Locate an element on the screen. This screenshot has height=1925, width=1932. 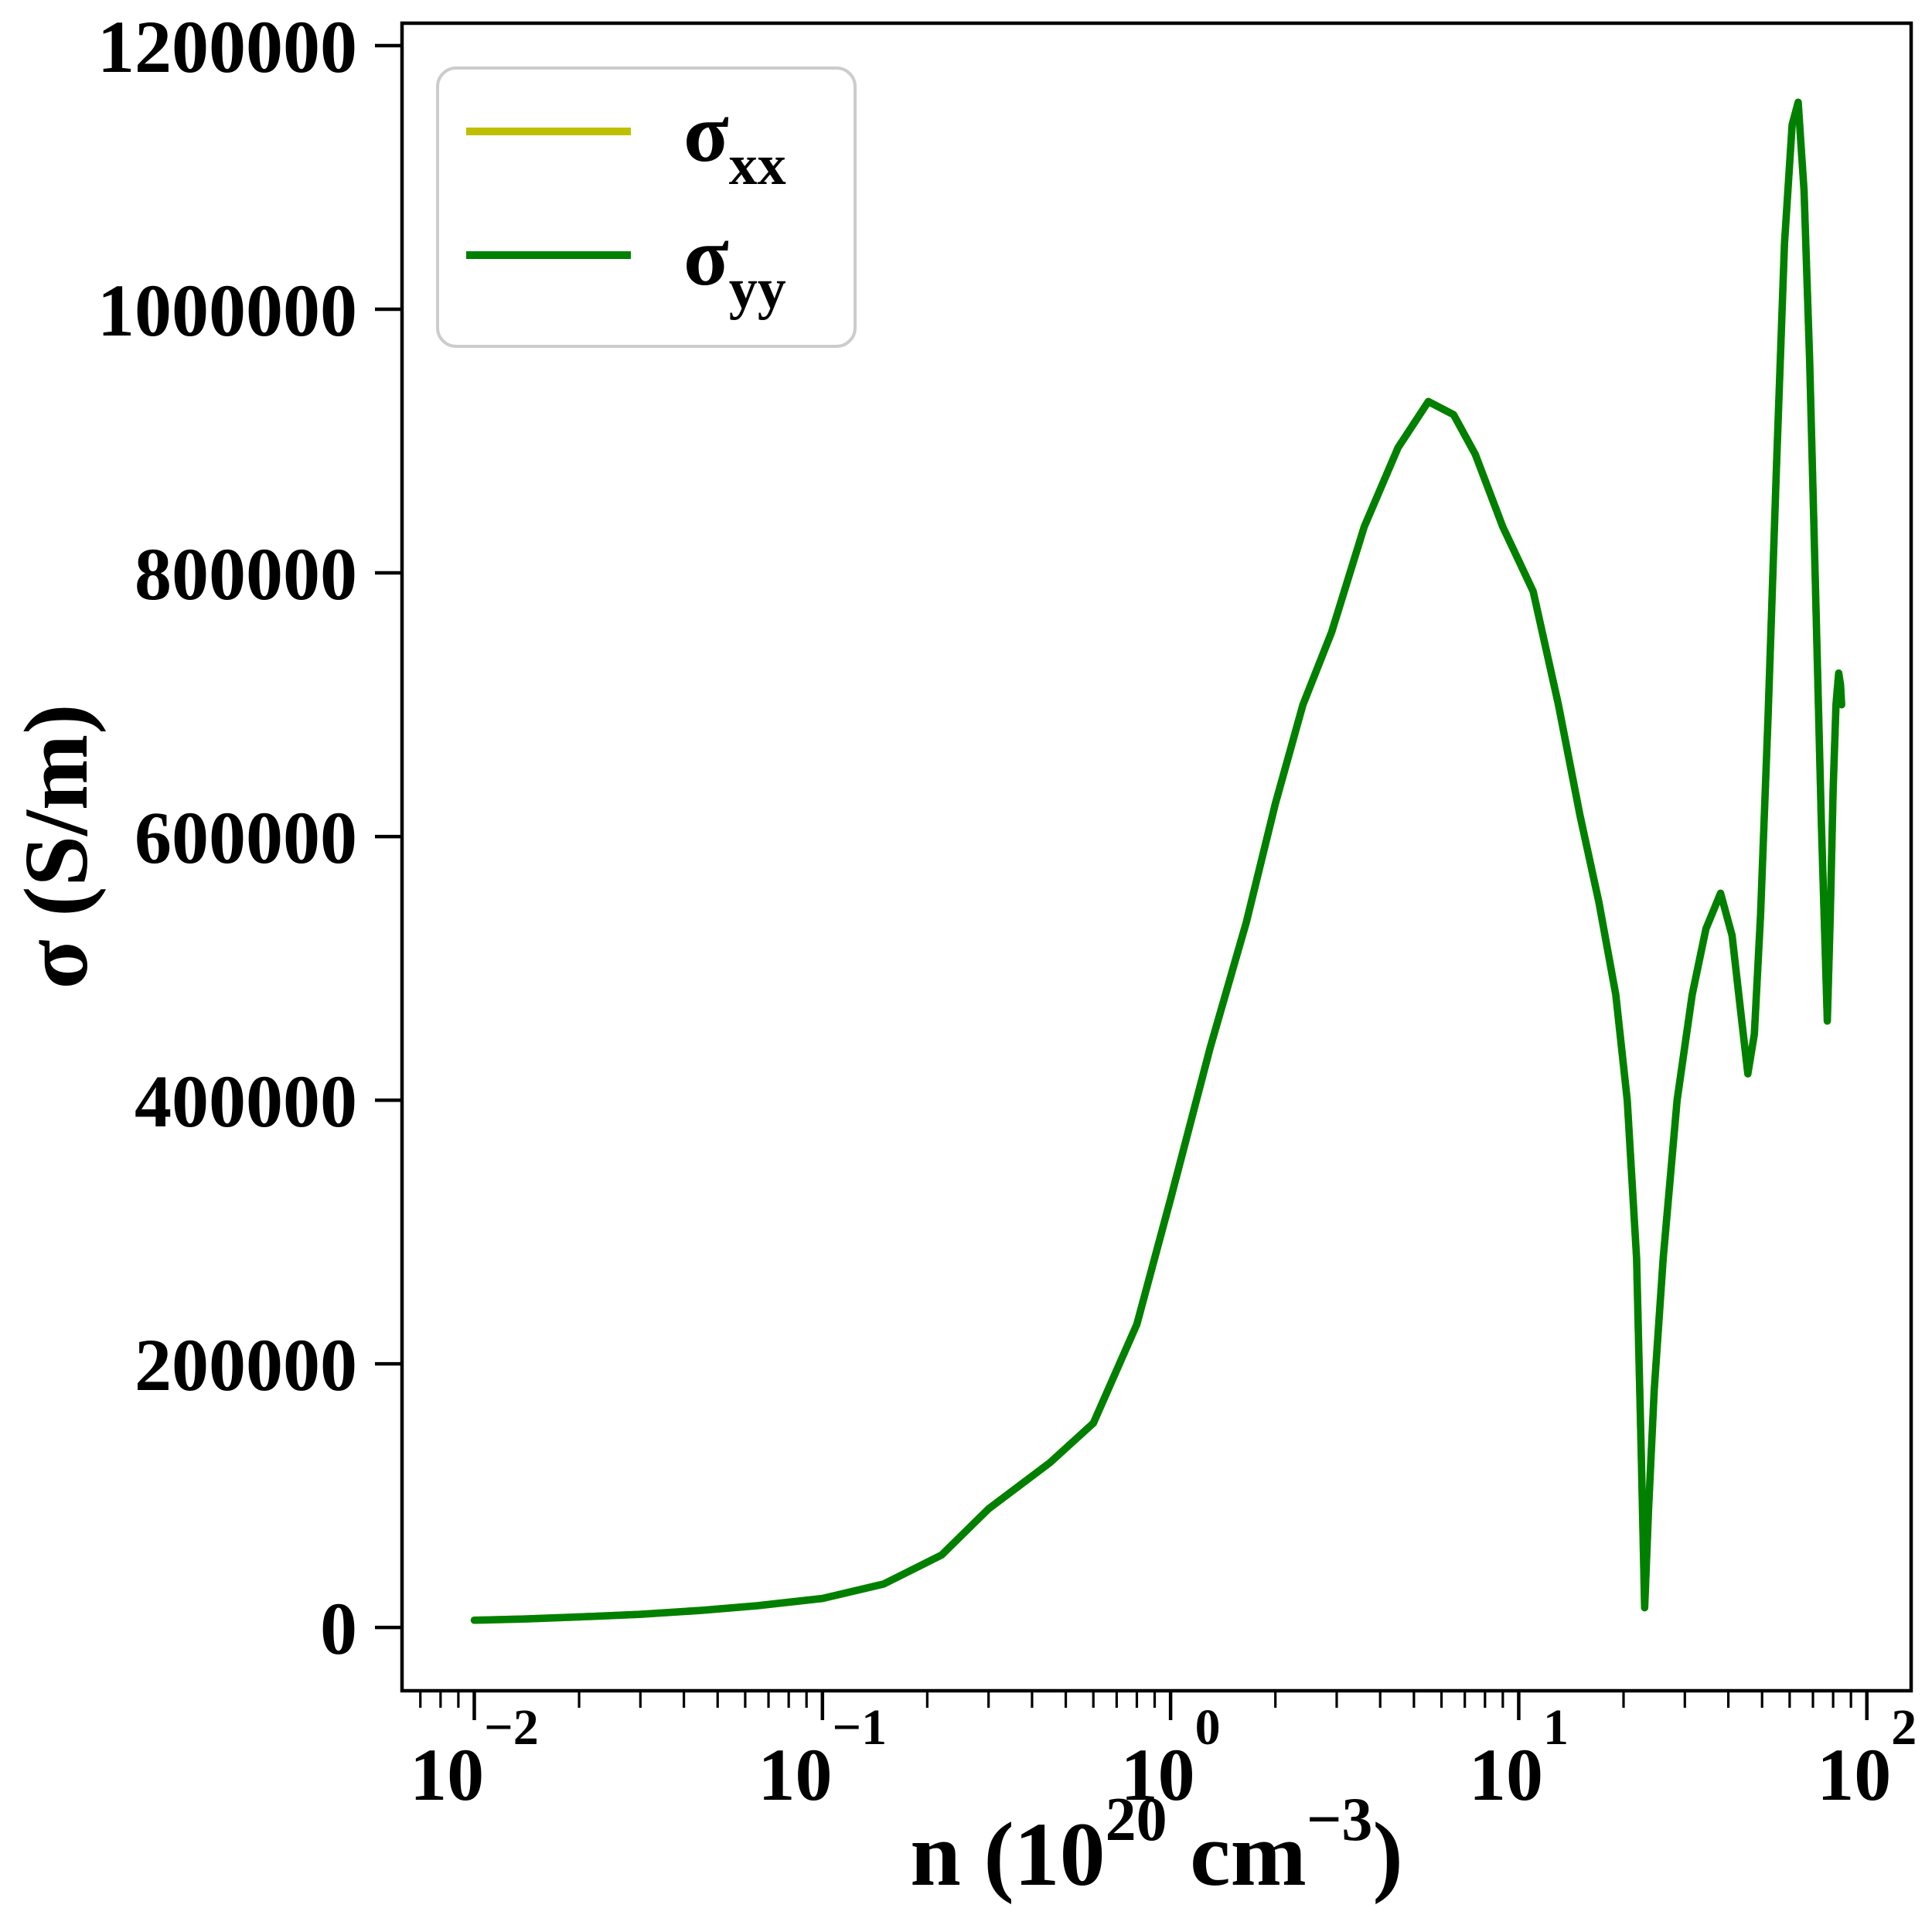
x-axis-minor-ticks is located at coordinates (1135, 1699).